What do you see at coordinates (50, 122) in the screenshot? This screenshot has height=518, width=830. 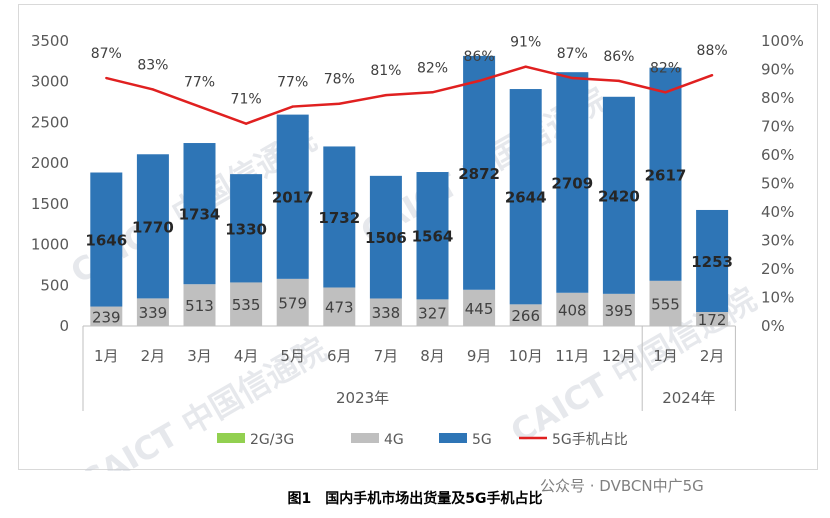 I see `y-left-tick-label: 2500` at bounding box center [50, 122].